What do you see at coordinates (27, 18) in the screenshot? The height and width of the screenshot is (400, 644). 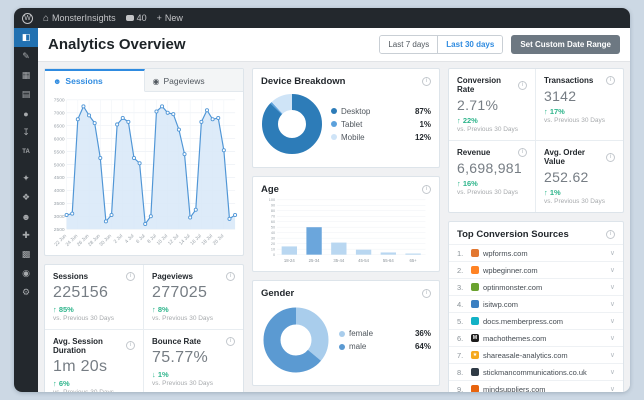 I see `wordpress-logo-icon: W` at bounding box center [27, 18].